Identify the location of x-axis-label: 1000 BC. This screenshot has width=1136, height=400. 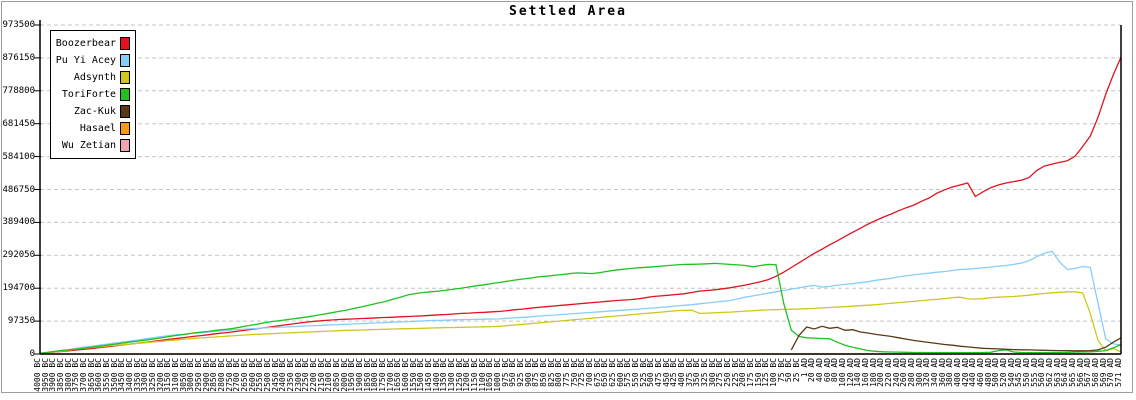
(497, 375).